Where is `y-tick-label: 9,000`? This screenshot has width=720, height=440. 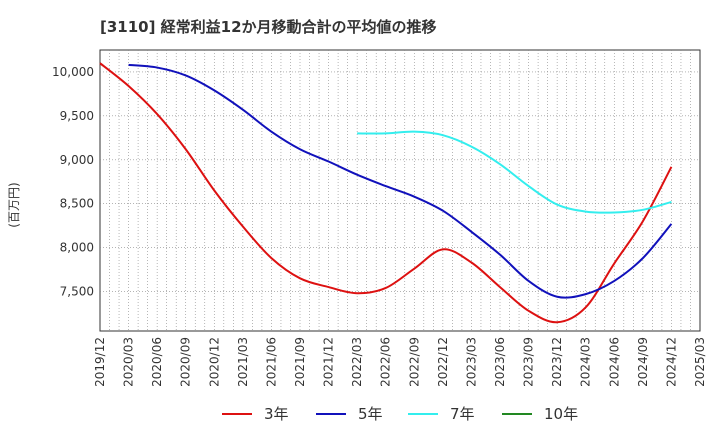 y-tick-label: 9,000 is located at coordinates (77, 160).